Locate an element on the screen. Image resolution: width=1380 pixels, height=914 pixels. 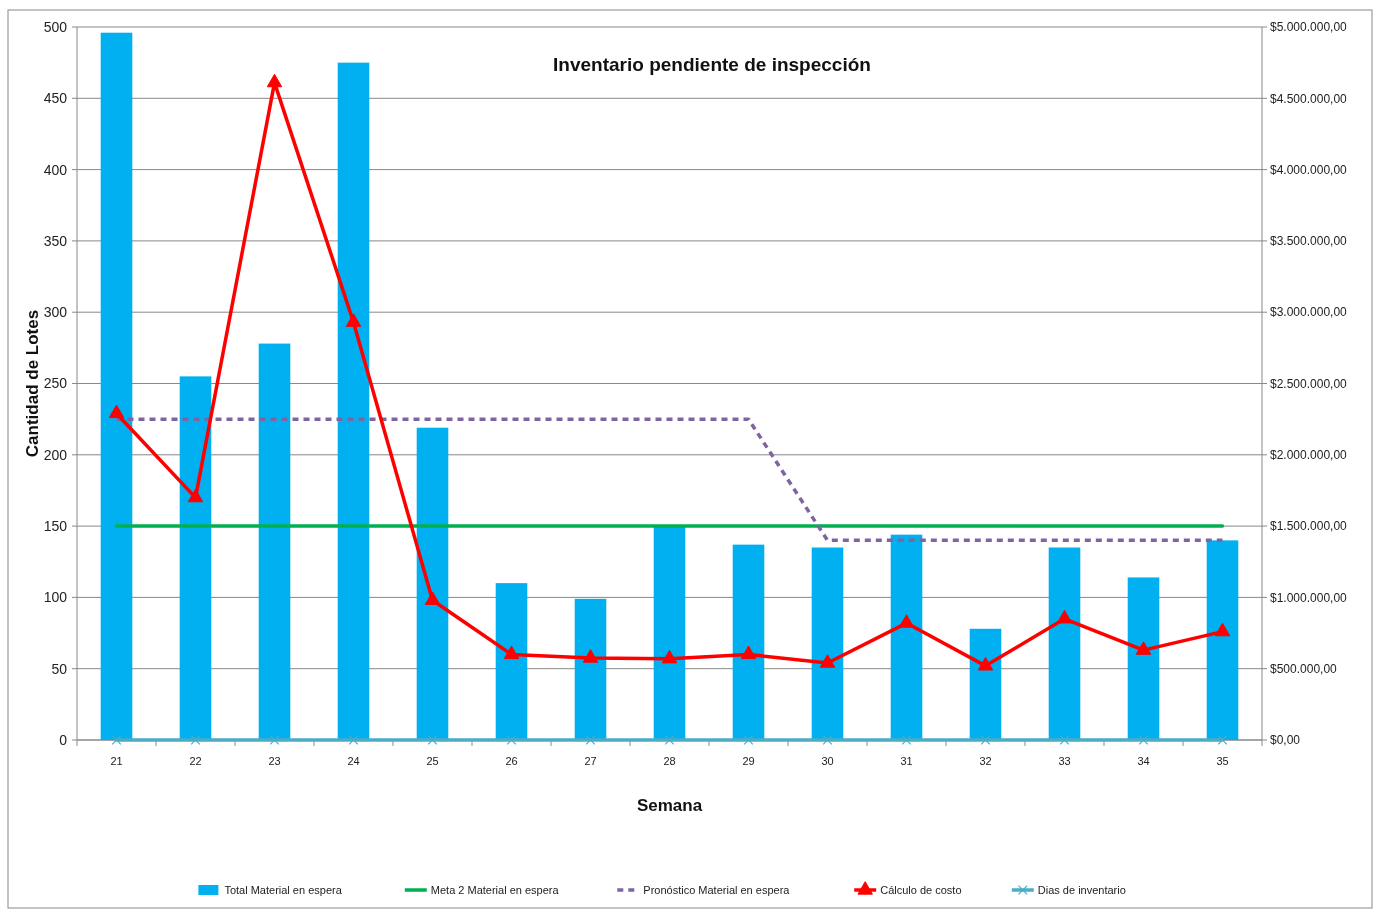
legend-label: Cálculo de costo is located at coordinates (921, 889).